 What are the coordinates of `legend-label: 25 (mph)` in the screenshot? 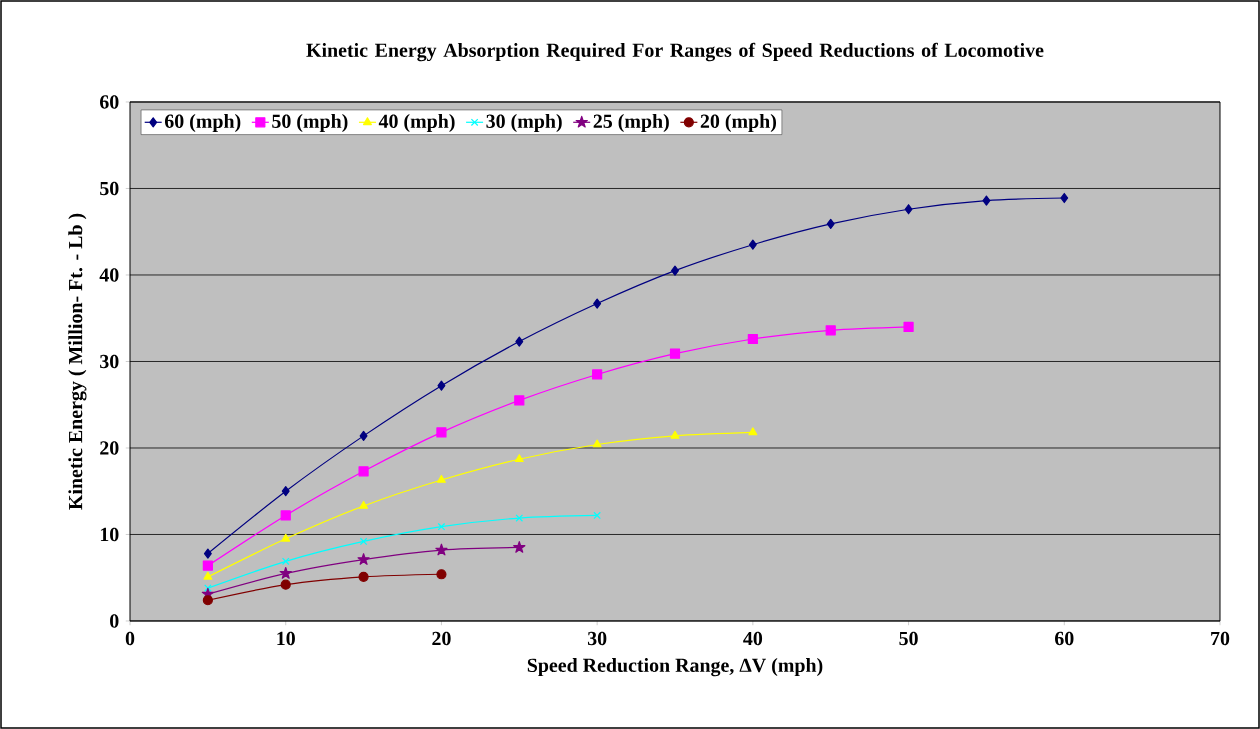 It's located at (631, 123).